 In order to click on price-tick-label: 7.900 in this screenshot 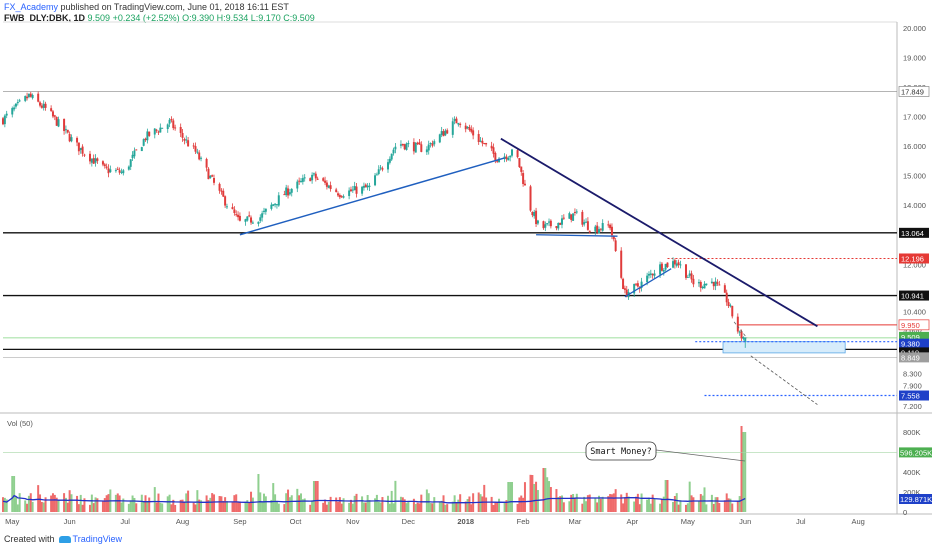, I will do `click(912, 385)`.